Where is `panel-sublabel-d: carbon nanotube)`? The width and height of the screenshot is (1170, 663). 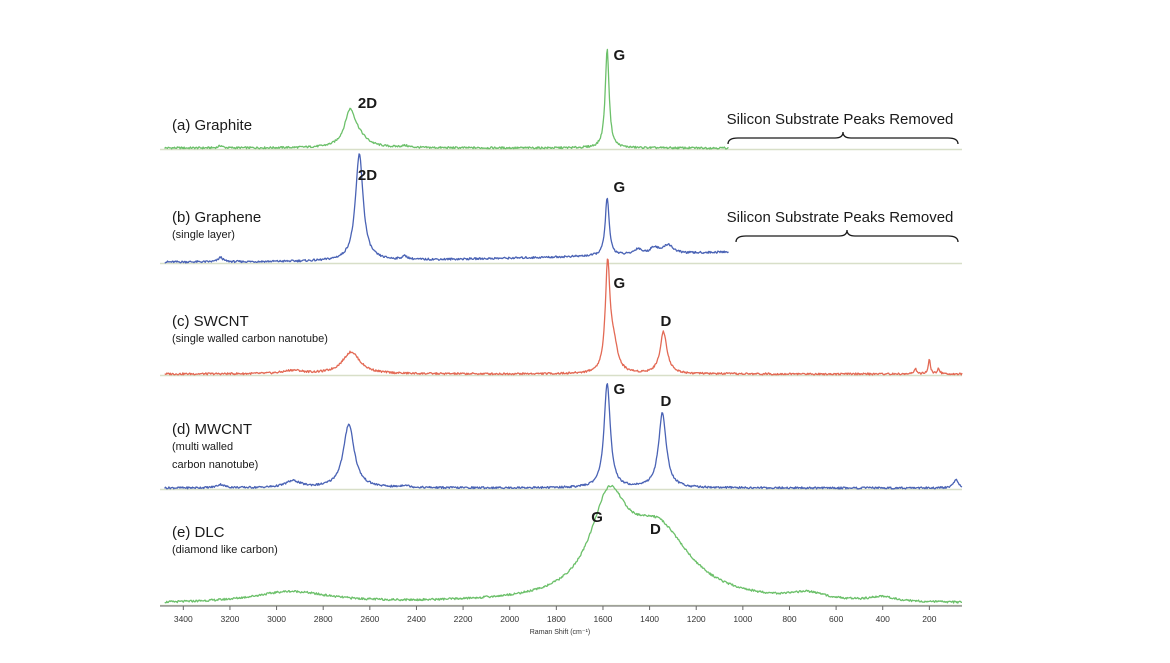
panel-sublabel-d: carbon nanotube) is located at coordinates (215, 465).